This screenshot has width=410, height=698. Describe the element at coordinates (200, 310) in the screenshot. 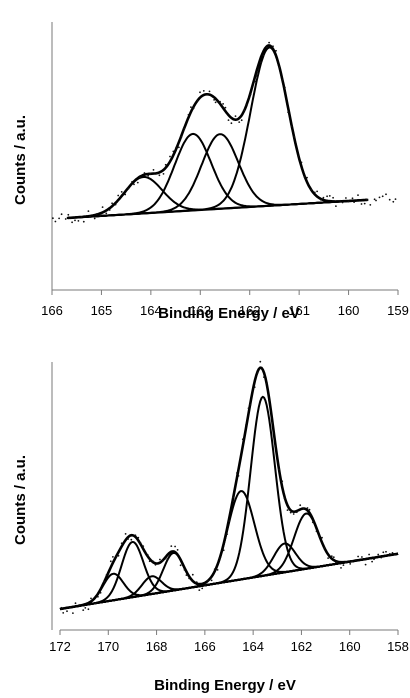

I see `x-tick-label: 163` at that location.